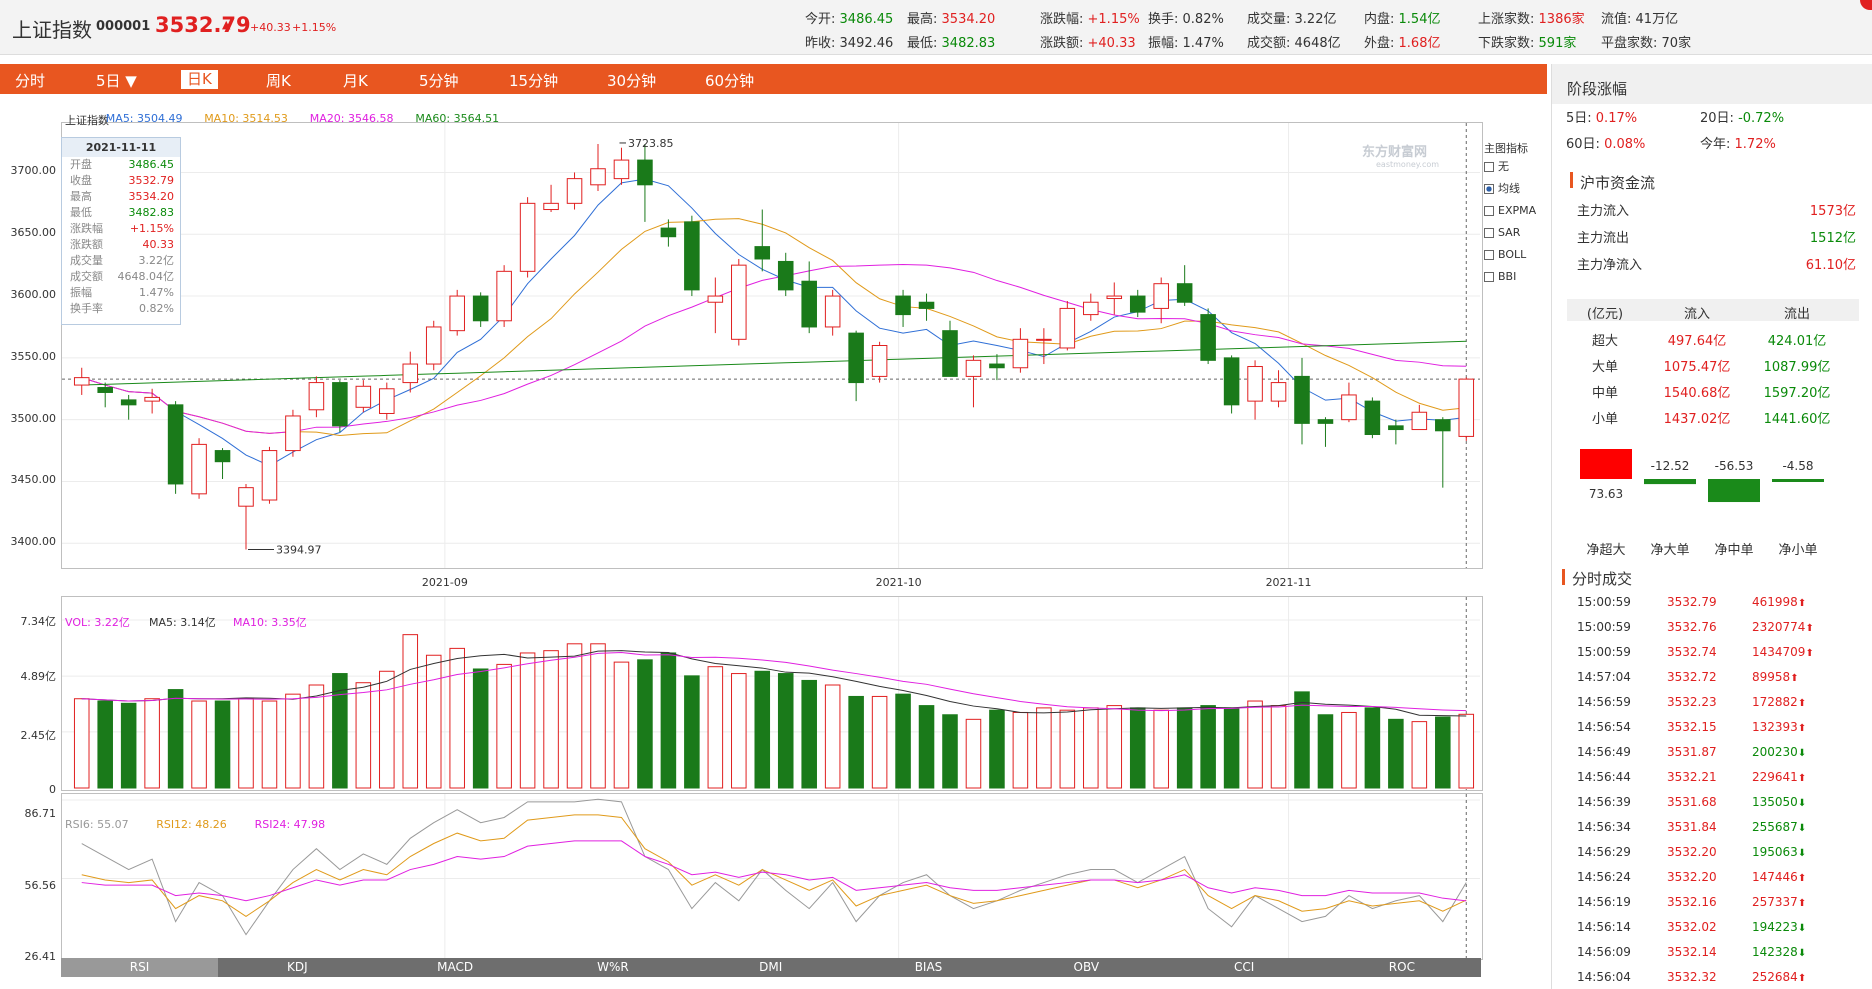 The height and width of the screenshot is (989, 1872). Describe the element at coordinates (1605, 314) in the screenshot. I see `table-header-cell: (亿元)` at that location.